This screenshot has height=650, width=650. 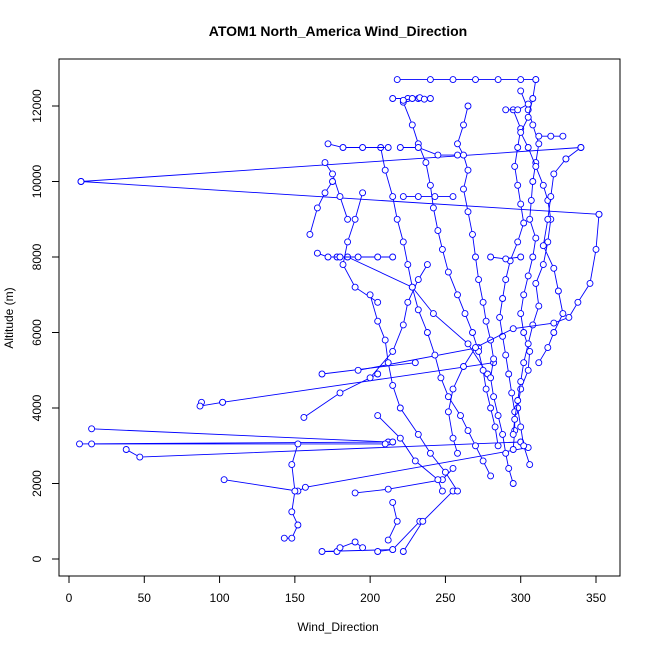 I want to click on x-tick-label: 350, so click(x=596, y=598).